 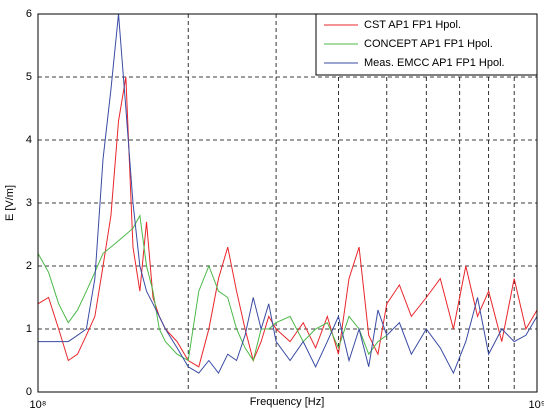 I want to click on y-tick-label: 2, so click(x=29, y=266).